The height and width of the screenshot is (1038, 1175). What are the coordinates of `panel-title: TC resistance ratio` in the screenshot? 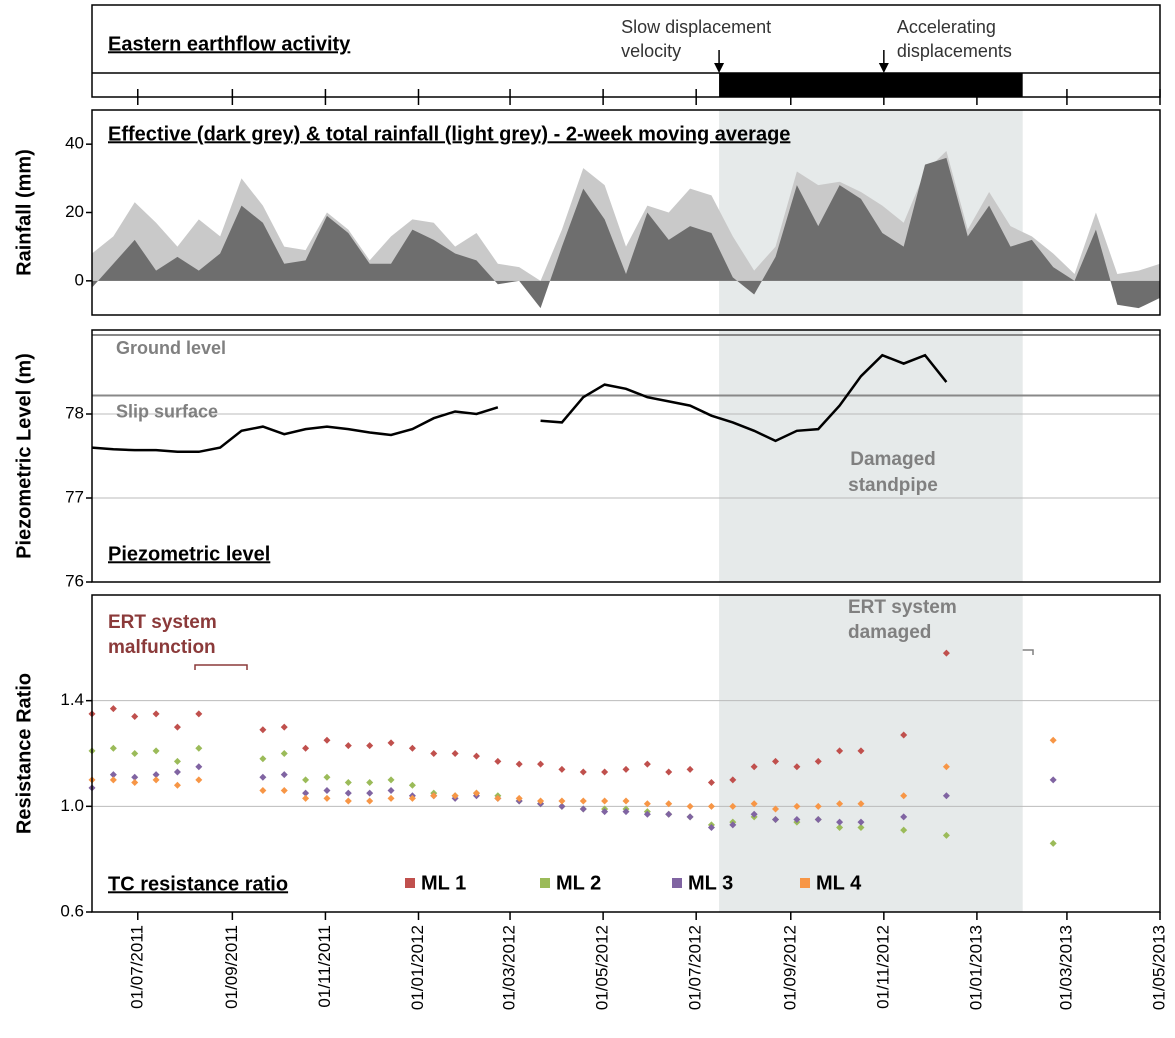 It's located at (198, 884).